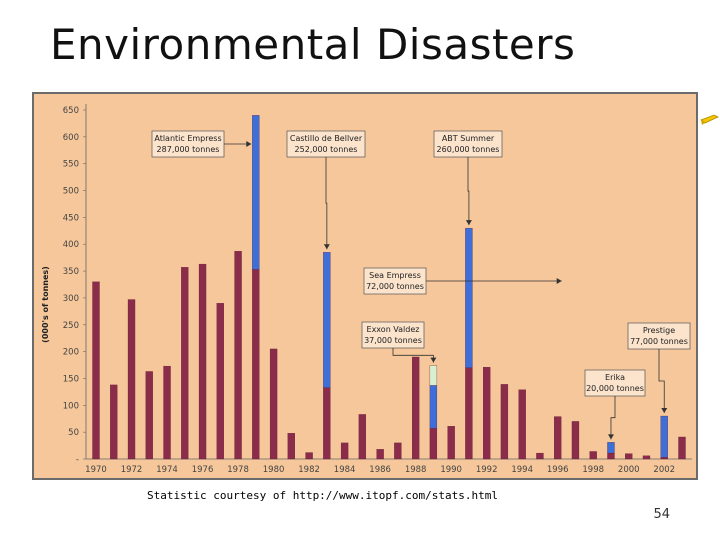 The width and height of the screenshot is (720, 540). Describe the element at coordinates (167, 470) in the screenshot. I see `x-tick-label: 1974` at that location.